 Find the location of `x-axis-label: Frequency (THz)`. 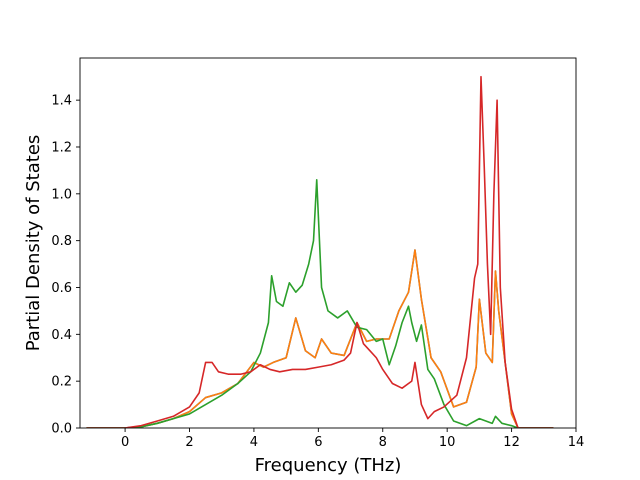

x-axis-label: Frequency (THz) is located at coordinates (328, 465).